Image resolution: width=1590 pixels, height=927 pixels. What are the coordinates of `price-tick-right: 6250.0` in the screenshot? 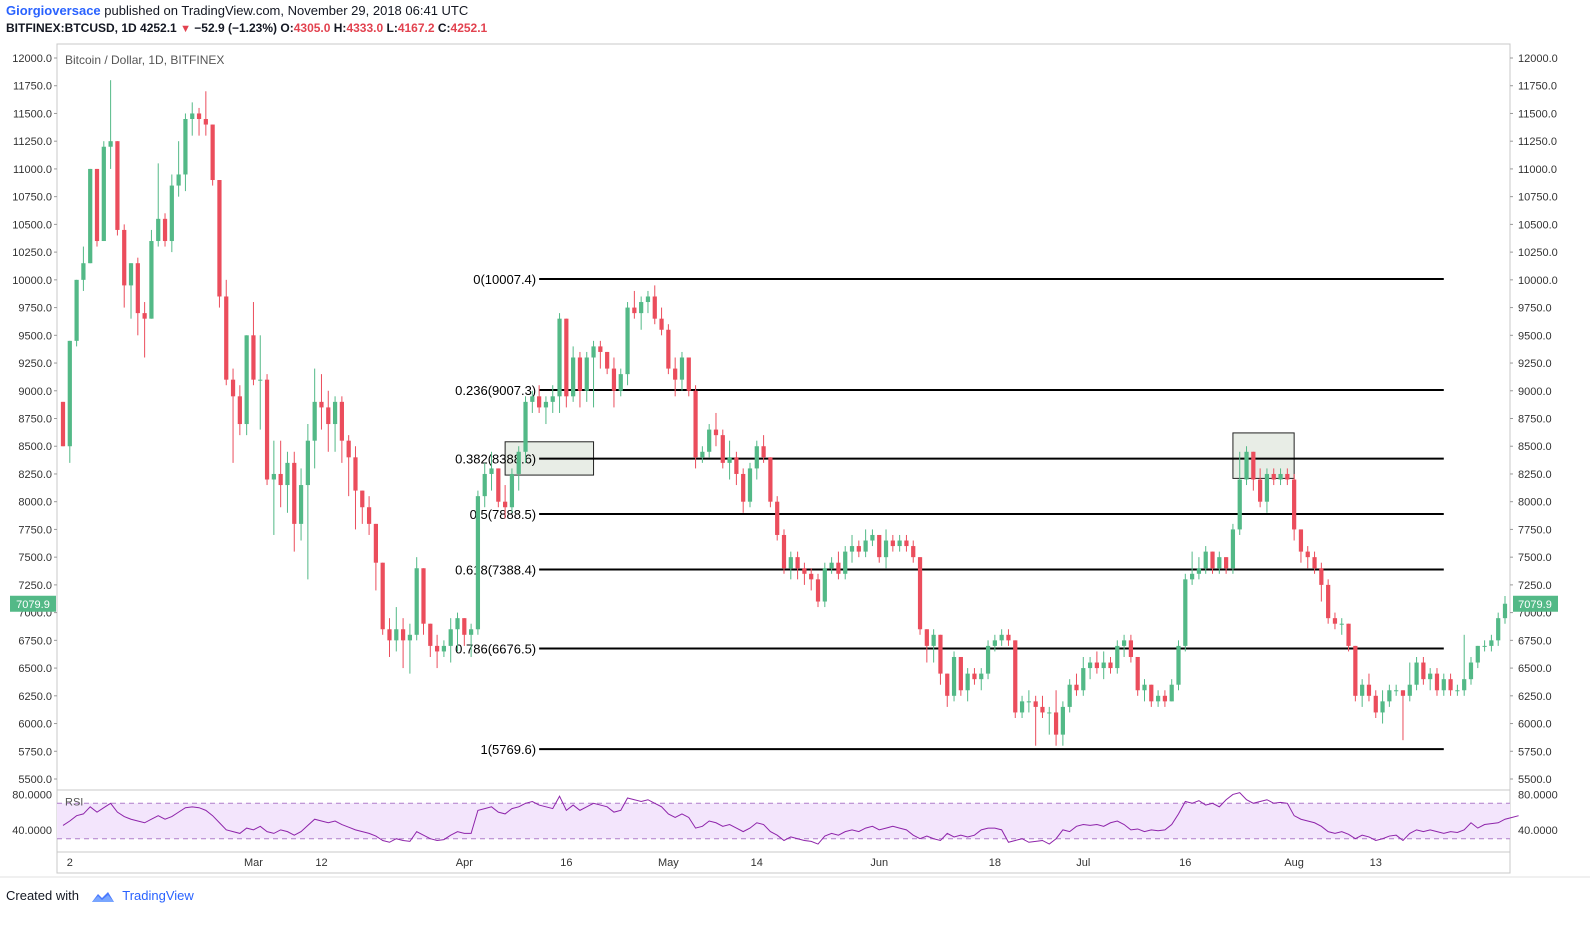 It's located at (1535, 697).